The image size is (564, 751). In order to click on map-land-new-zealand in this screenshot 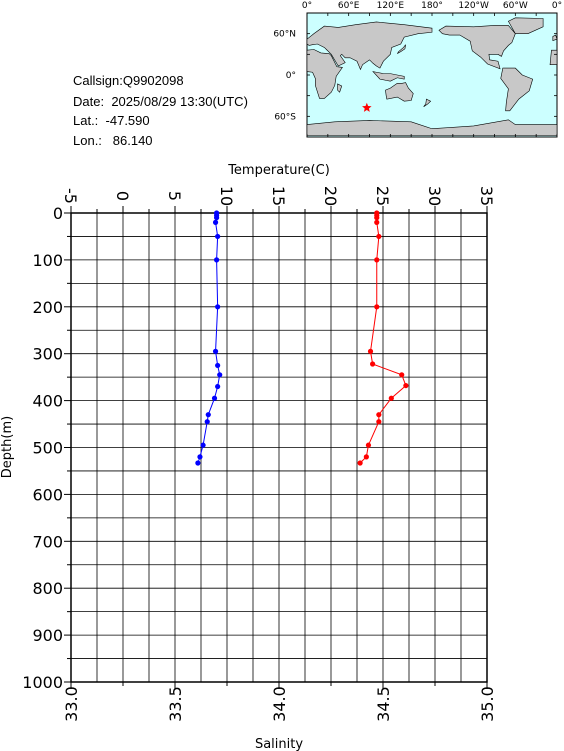, I will do `click(427, 102)`.